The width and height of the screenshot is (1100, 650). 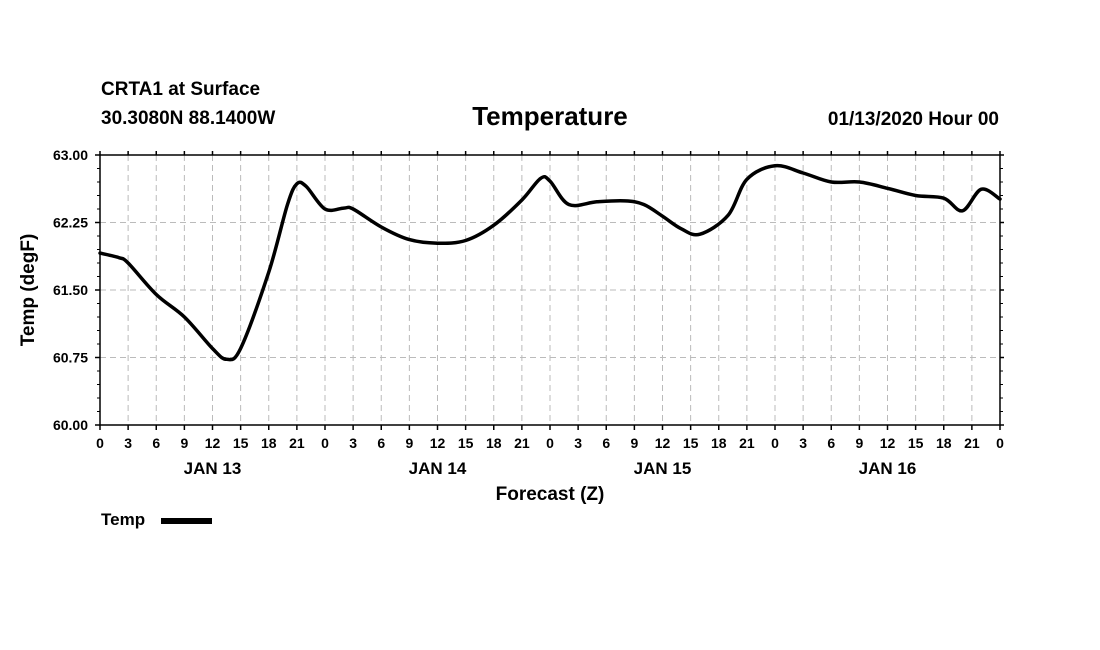 I want to click on day-label: JAN 15, so click(x=663, y=468).